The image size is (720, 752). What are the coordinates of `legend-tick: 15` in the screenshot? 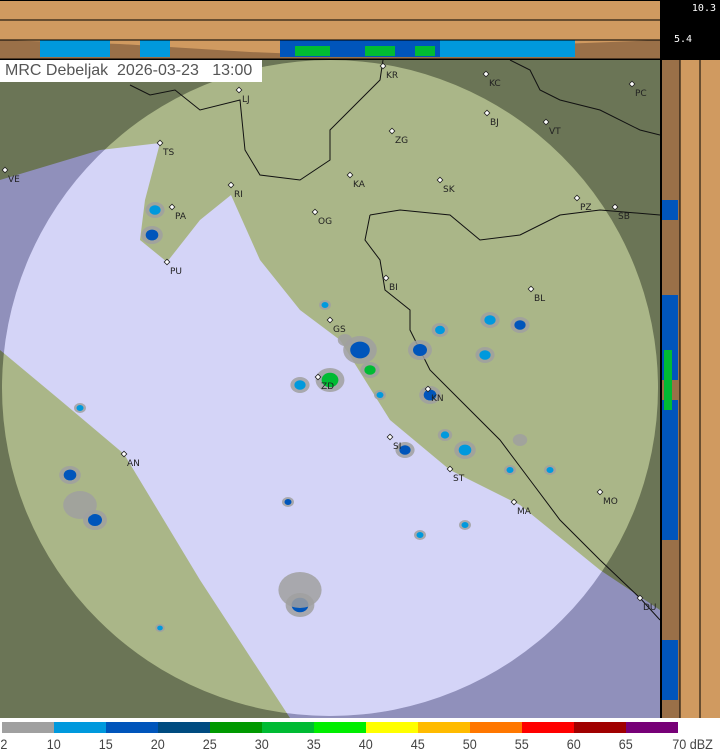 It's located at (105, 744).